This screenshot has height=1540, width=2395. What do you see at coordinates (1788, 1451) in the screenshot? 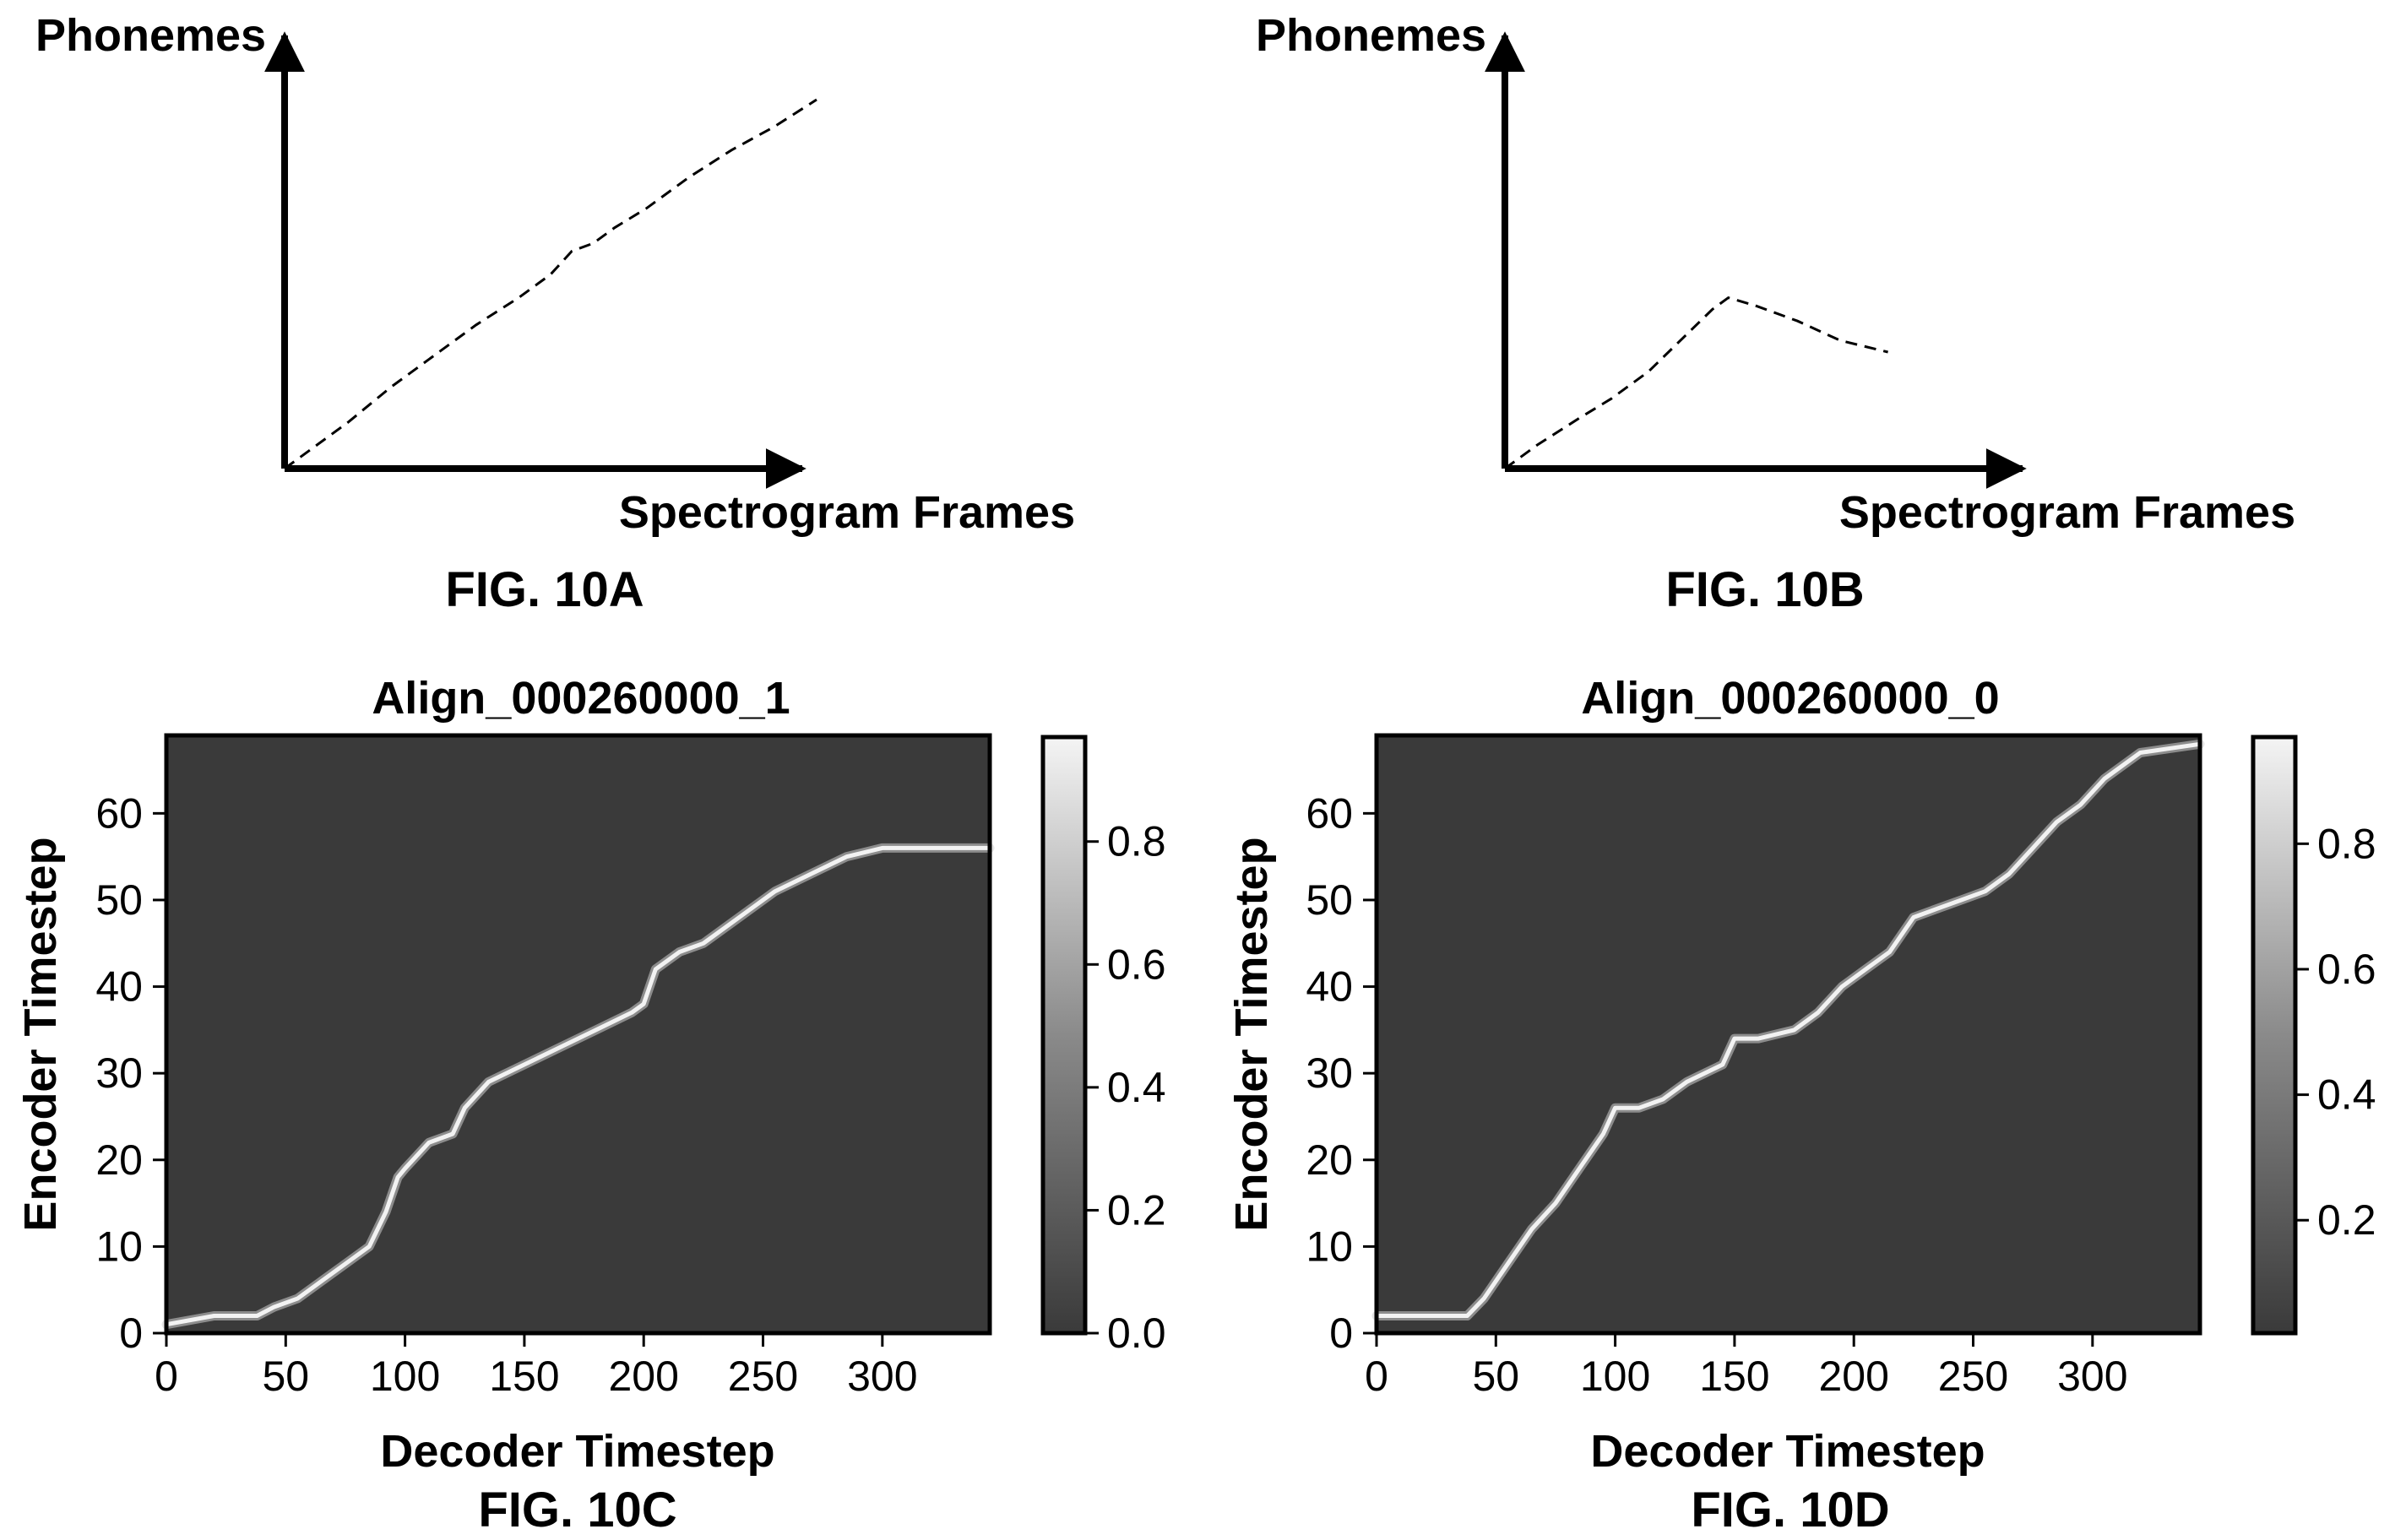
I see `fig-10d-xlabel: Decoder Timestep` at bounding box center [1788, 1451].